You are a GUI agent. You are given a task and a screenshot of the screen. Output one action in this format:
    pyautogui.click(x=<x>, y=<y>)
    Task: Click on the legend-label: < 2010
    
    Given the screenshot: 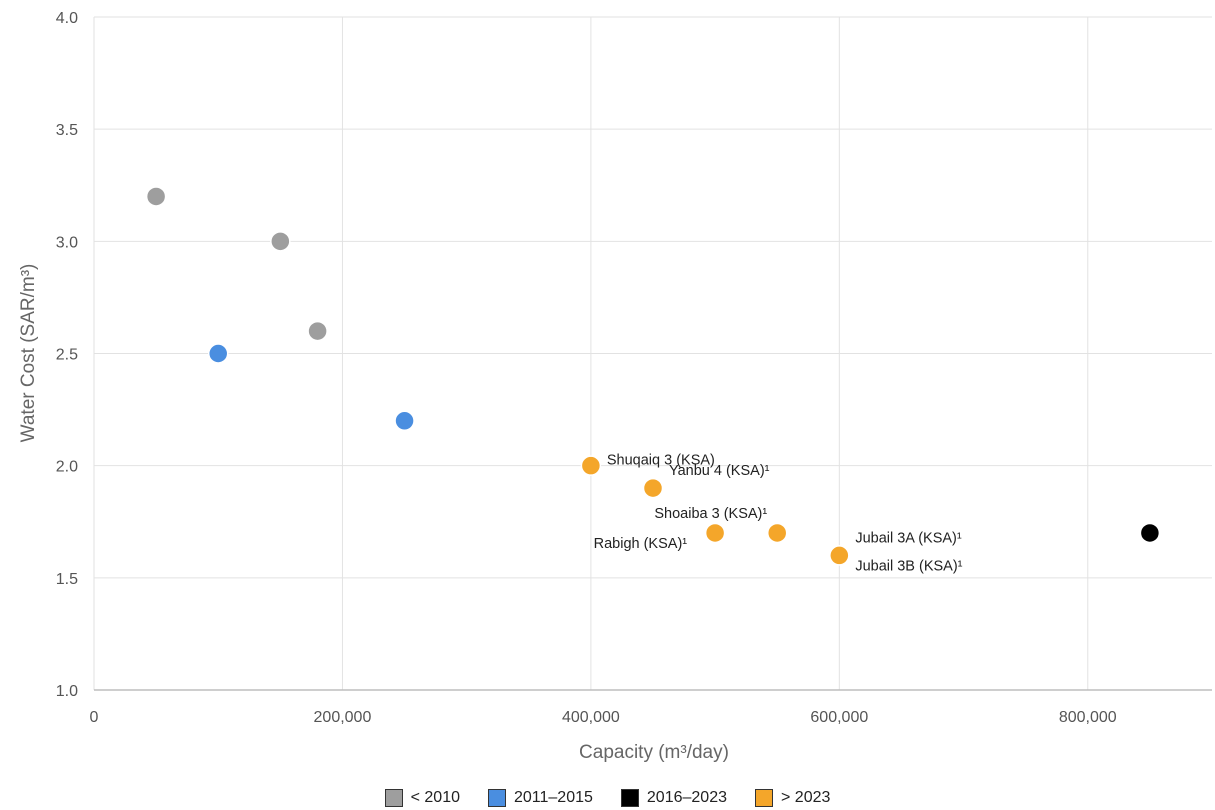 What is the action you would take?
    pyautogui.click(x=435, y=797)
    